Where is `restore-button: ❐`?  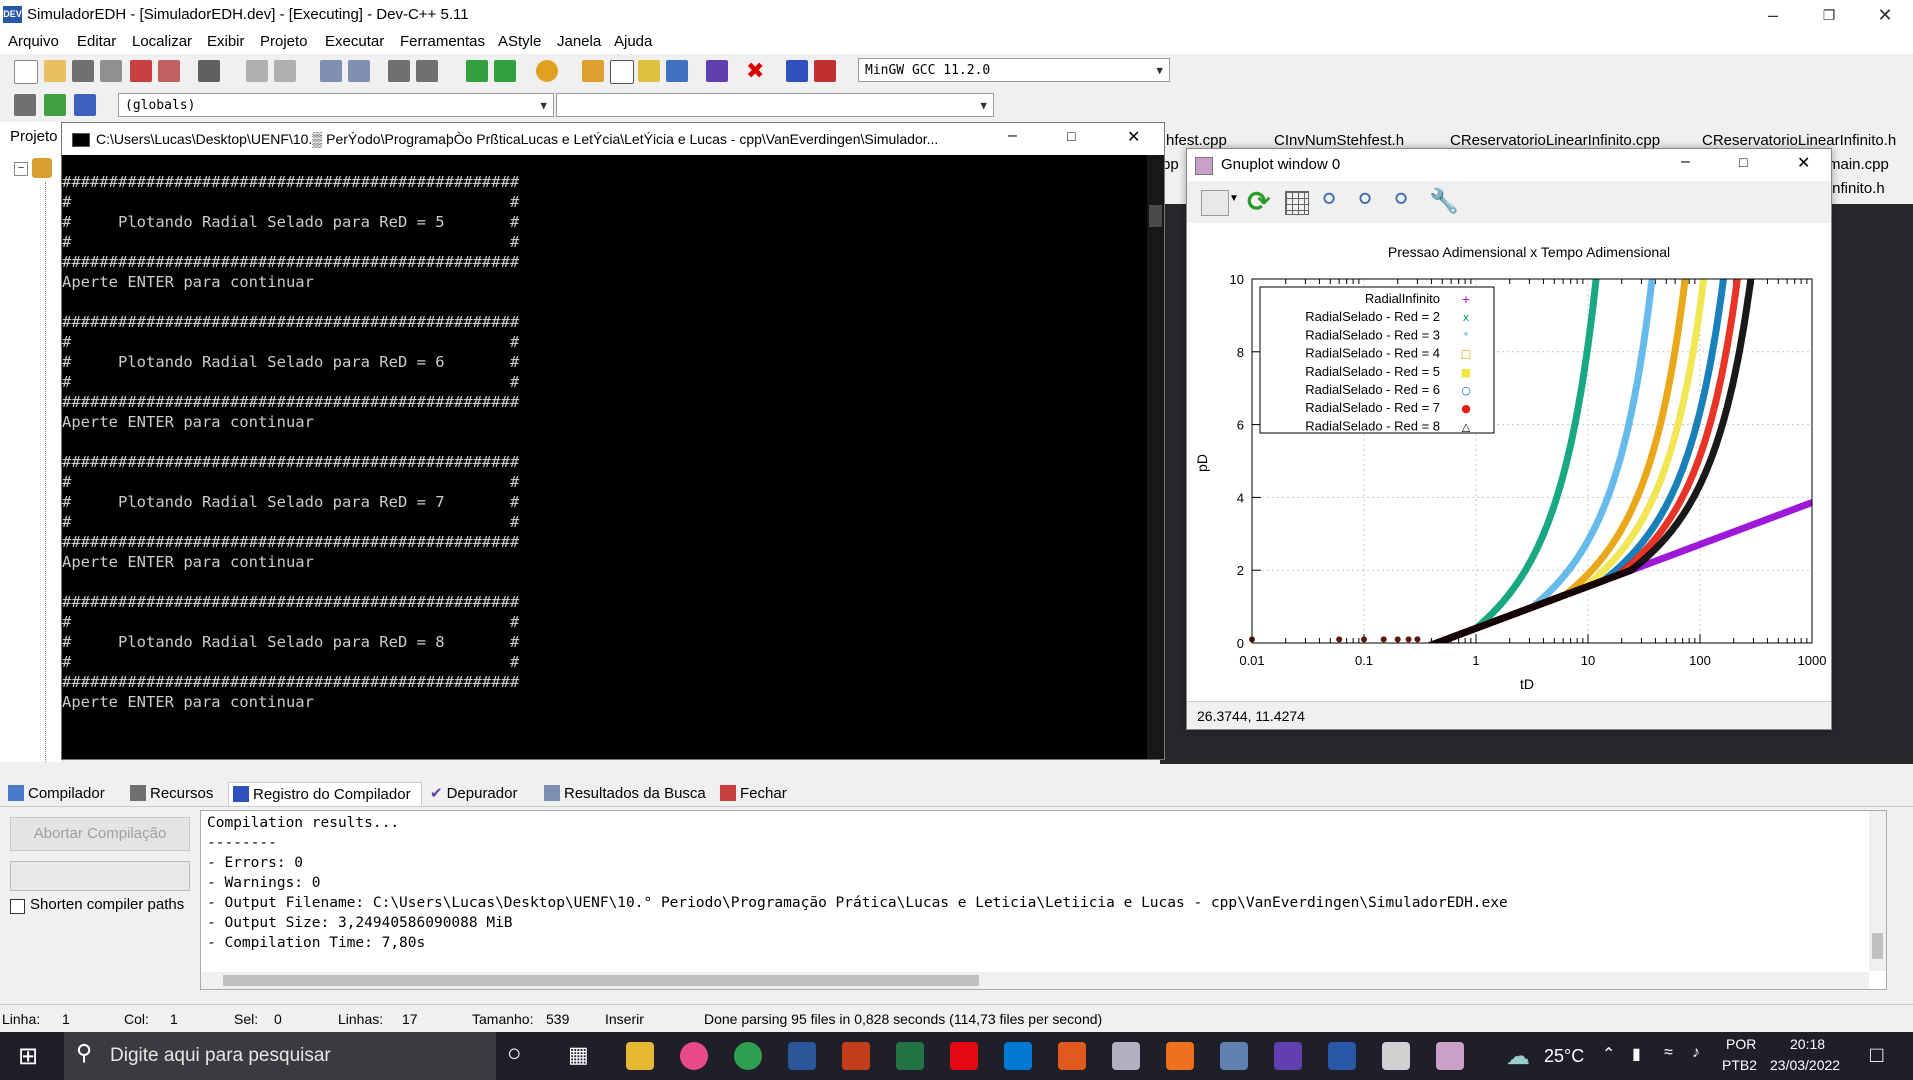
restore-button: ❐ is located at coordinates (1829, 15).